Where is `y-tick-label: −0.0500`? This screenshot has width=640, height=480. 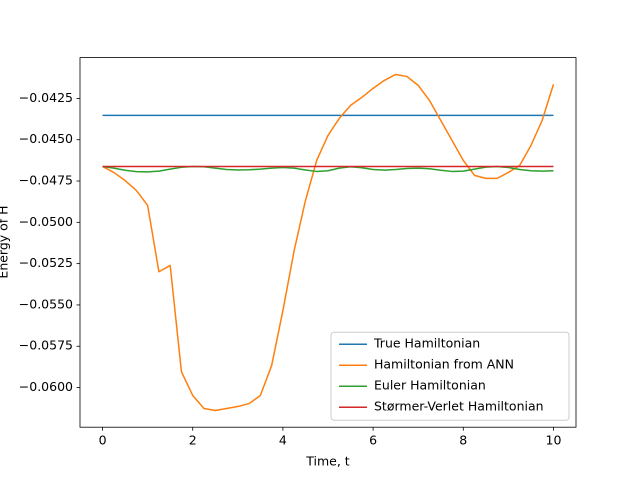 y-tick-label: −0.0500 is located at coordinates (46, 221).